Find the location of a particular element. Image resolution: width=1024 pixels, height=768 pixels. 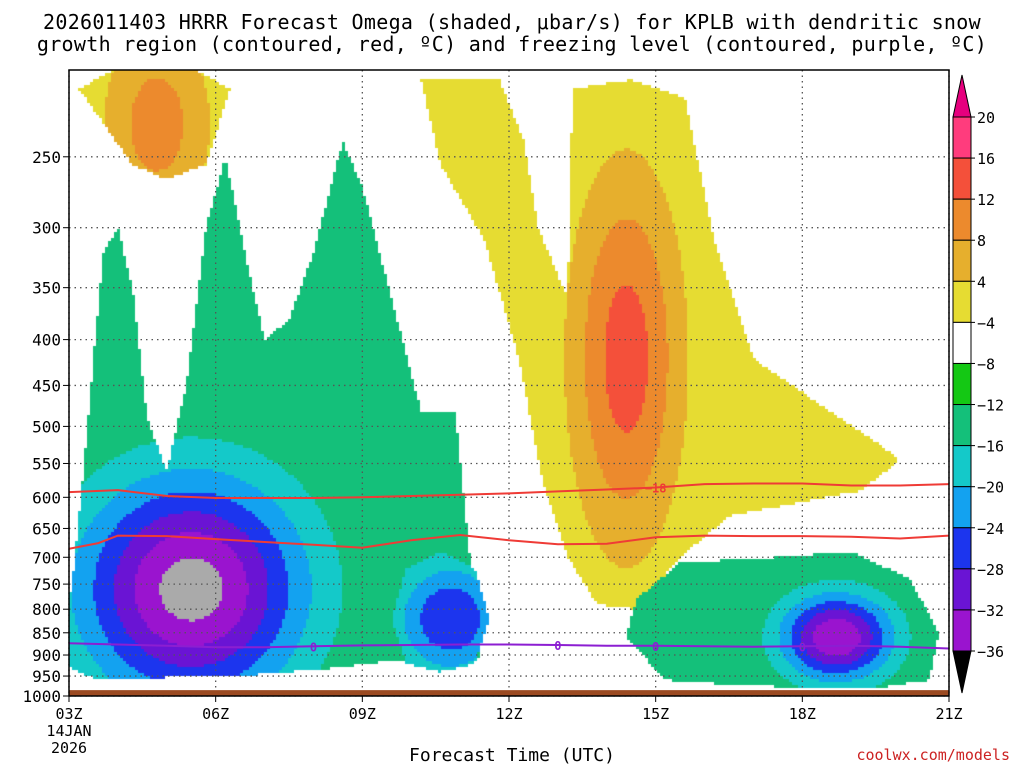

colorbar-label: −20 is located at coordinates (990, 488).